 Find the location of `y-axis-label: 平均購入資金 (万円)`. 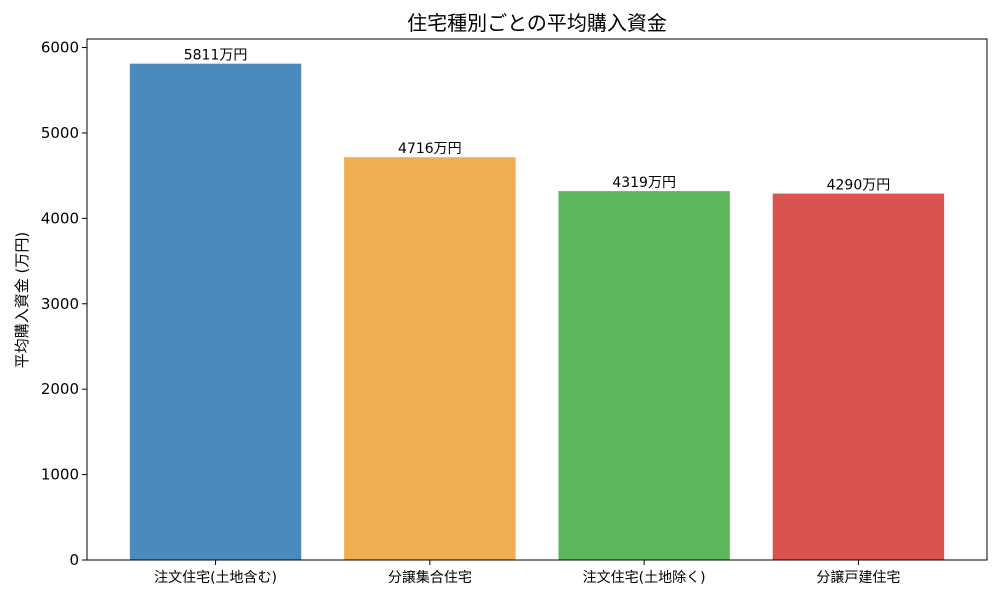

y-axis-label: 平均購入資金 (万円) is located at coordinates (22, 300).